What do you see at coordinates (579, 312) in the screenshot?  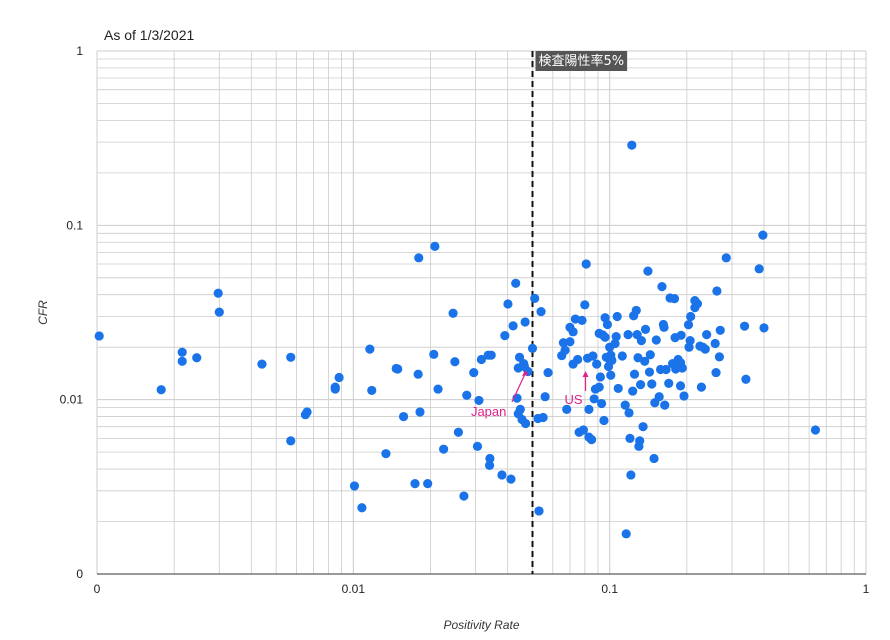 I see `reference-line-group: 検査陽性率5%` at bounding box center [579, 312].